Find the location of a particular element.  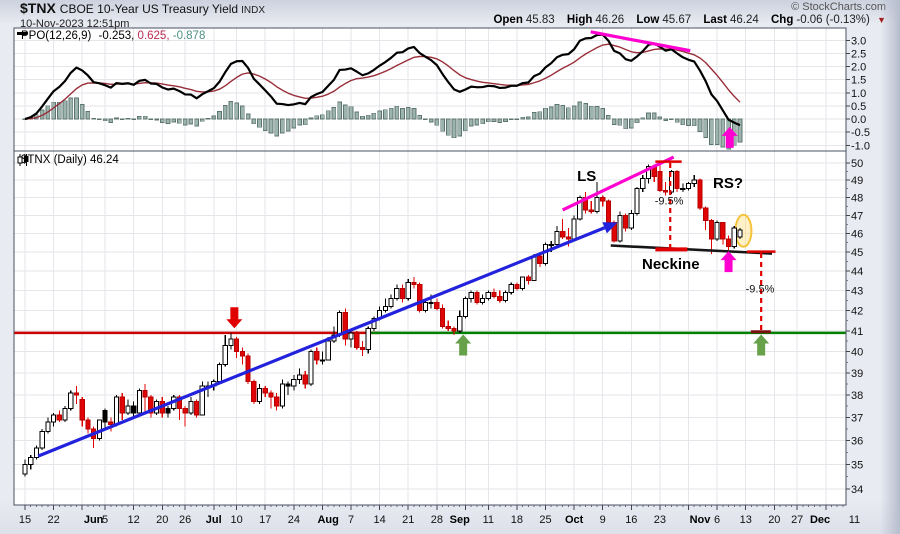

svg-text: Aug is located at coordinates (327, 520).